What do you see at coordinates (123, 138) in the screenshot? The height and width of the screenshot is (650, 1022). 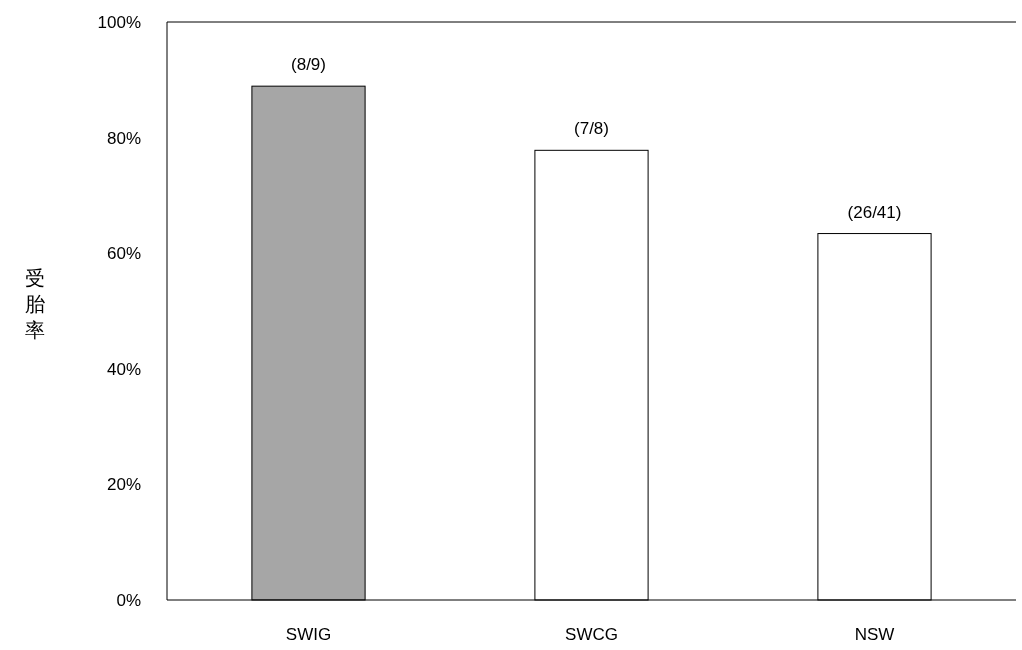 I see `y-tick-label: 80%` at bounding box center [123, 138].